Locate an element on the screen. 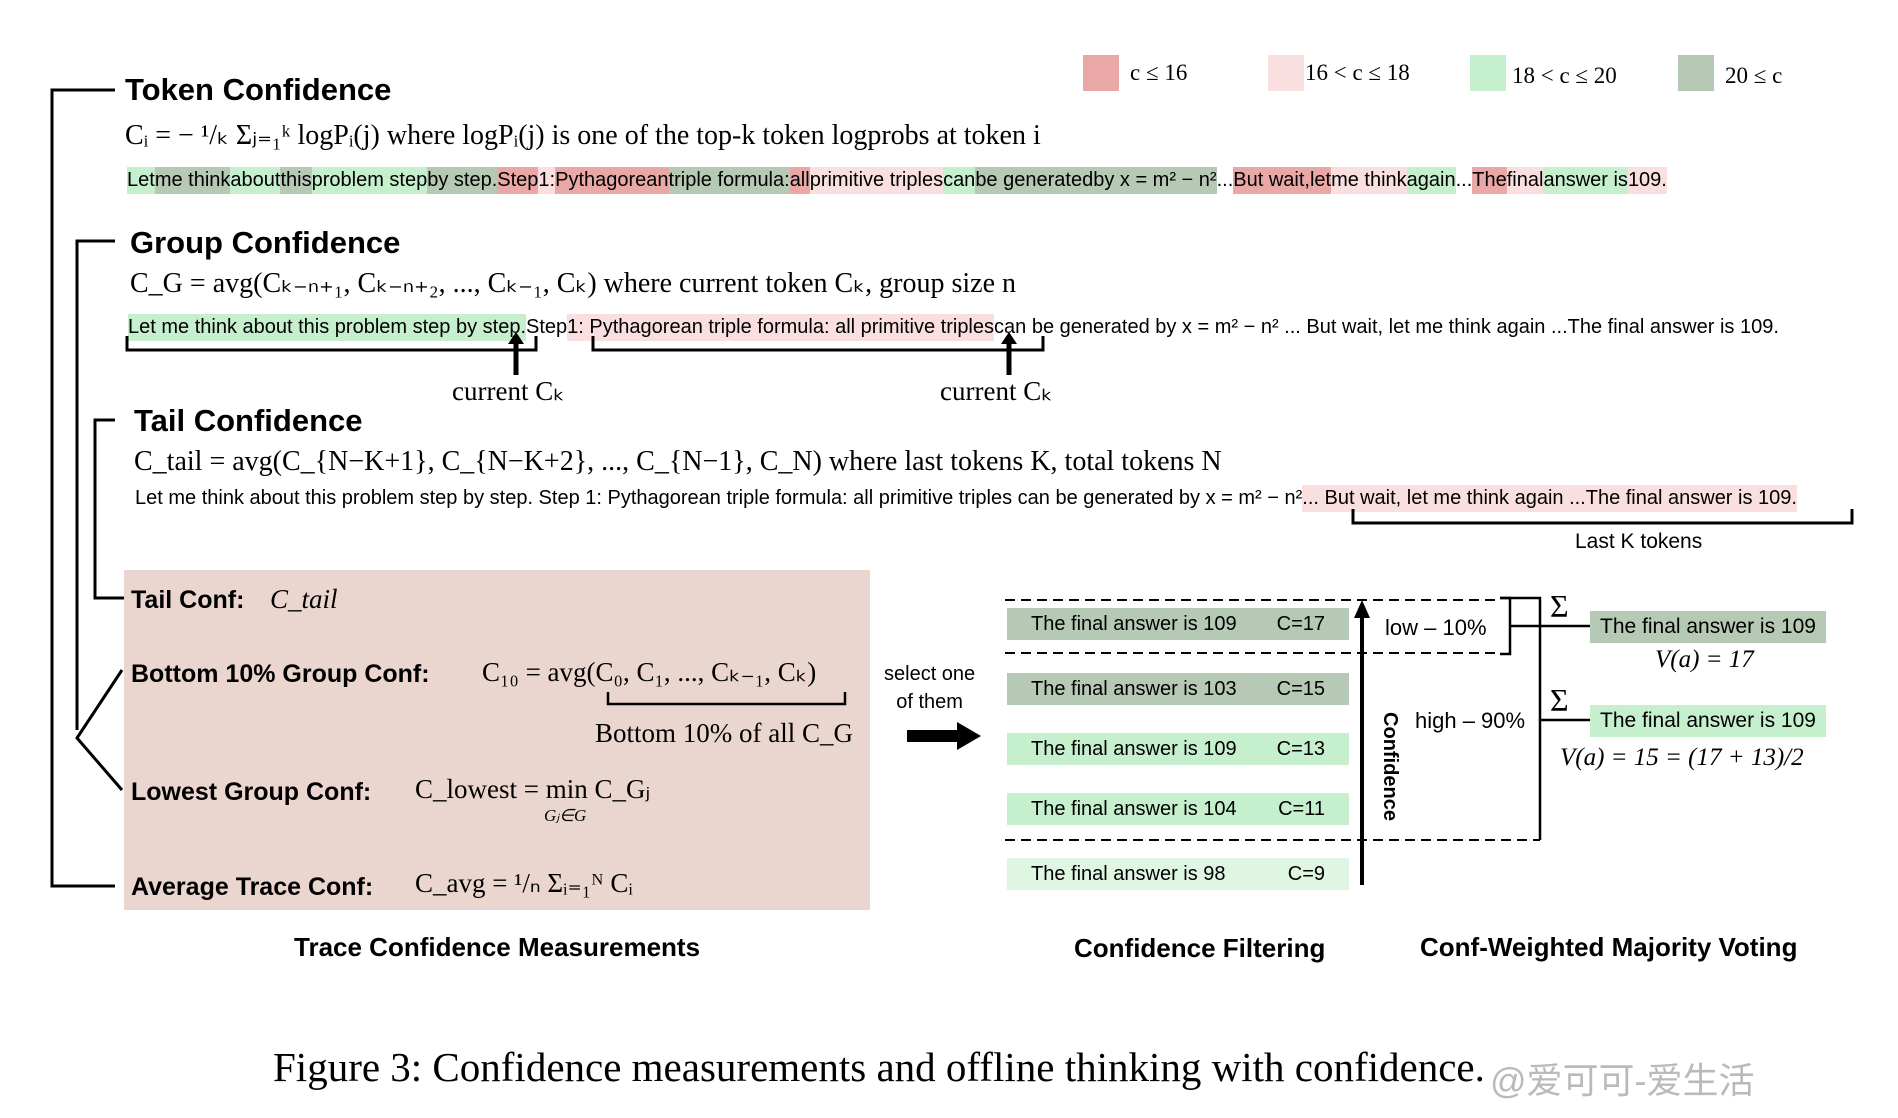  legend-label-2: 16 < c ≤ 18 is located at coordinates (1357, 72).